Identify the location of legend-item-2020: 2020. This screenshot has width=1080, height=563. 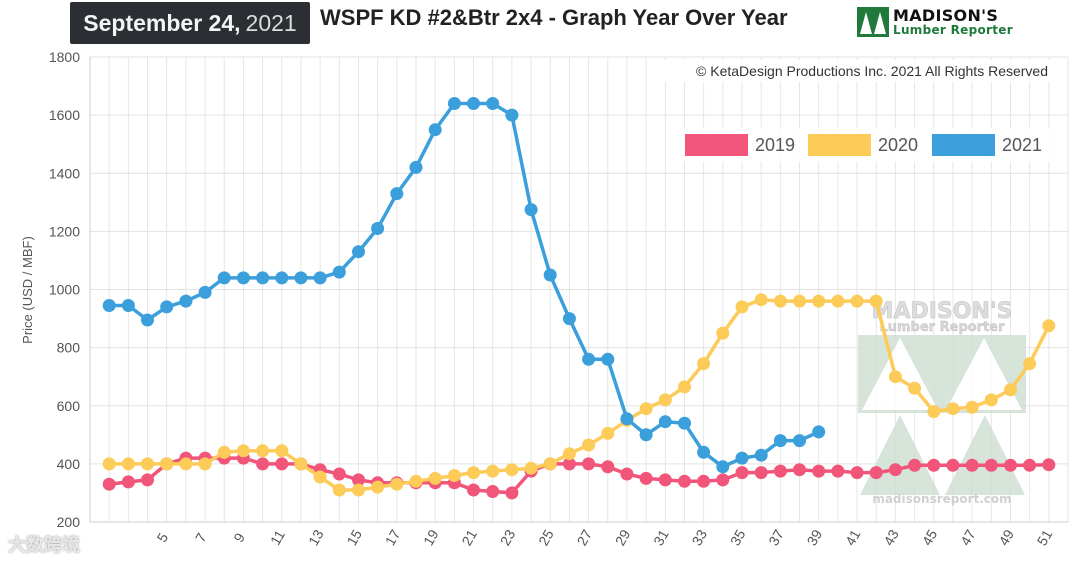
(863, 145).